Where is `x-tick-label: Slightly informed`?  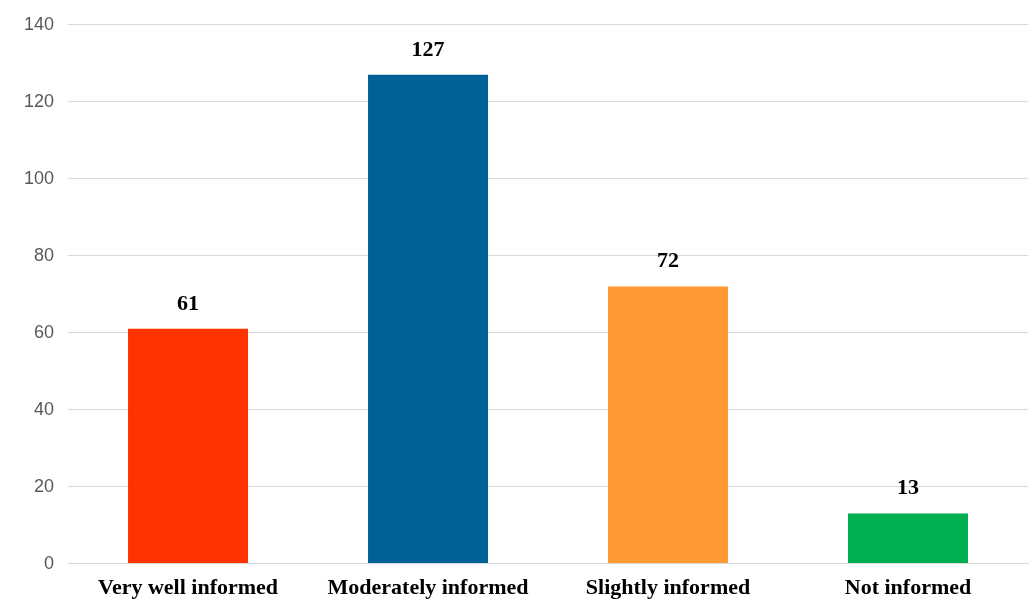
x-tick-label: Slightly informed is located at coordinates (668, 587).